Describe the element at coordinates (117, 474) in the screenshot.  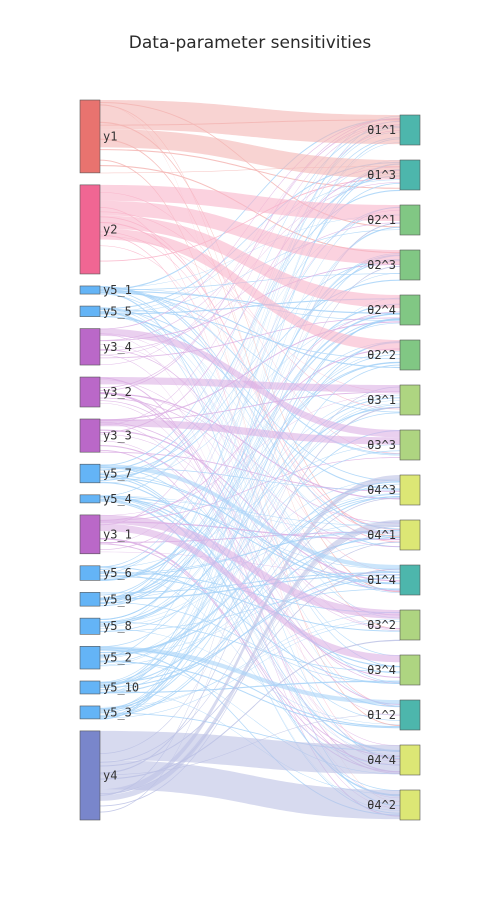
I see `node-label-y5_7: y5_7` at that location.